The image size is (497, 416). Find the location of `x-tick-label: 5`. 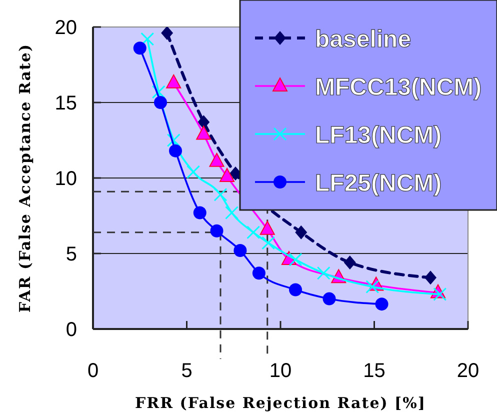

x-tick-label: 5 is located at coordinates (186, 371).